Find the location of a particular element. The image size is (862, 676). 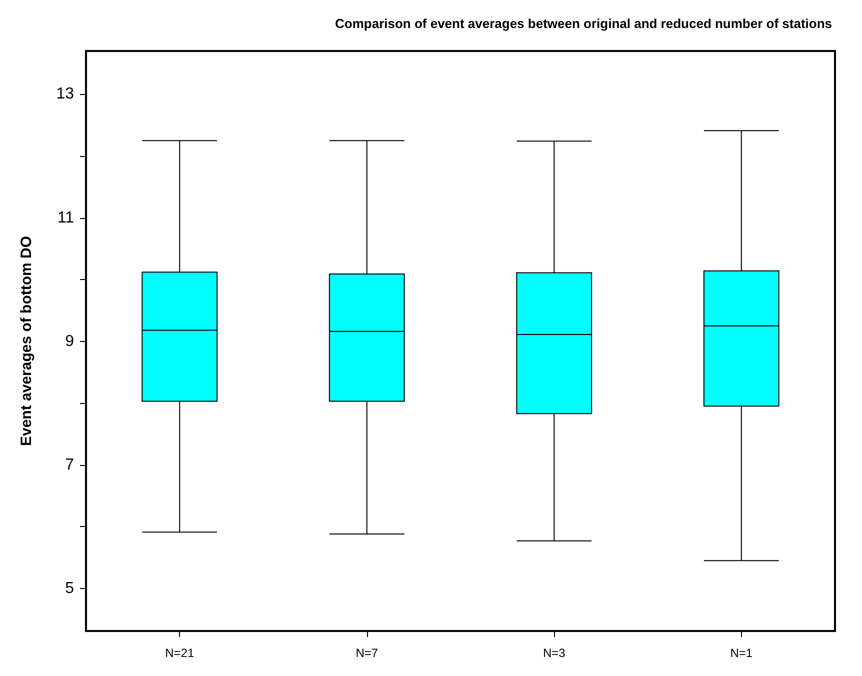

y-tick-label: 5 is located at coordinates (69, 588).